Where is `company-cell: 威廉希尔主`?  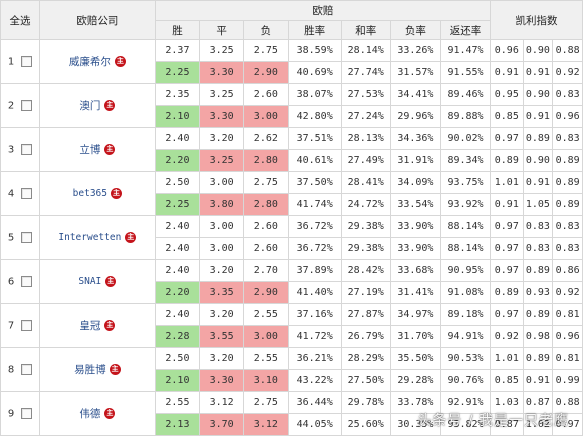
company-cell: 威廉希尔主 is located at coordinates (97, 61).